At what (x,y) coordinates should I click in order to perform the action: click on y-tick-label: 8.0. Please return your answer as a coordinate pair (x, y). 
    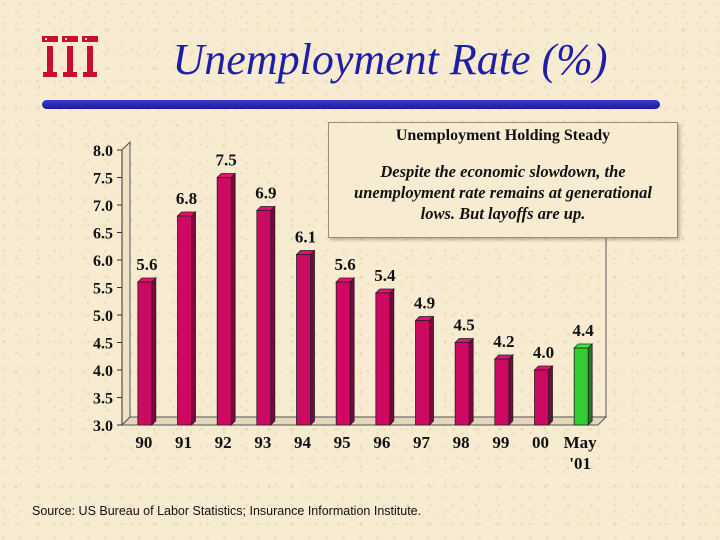
    Looking at the image, I should click on (103, 151).